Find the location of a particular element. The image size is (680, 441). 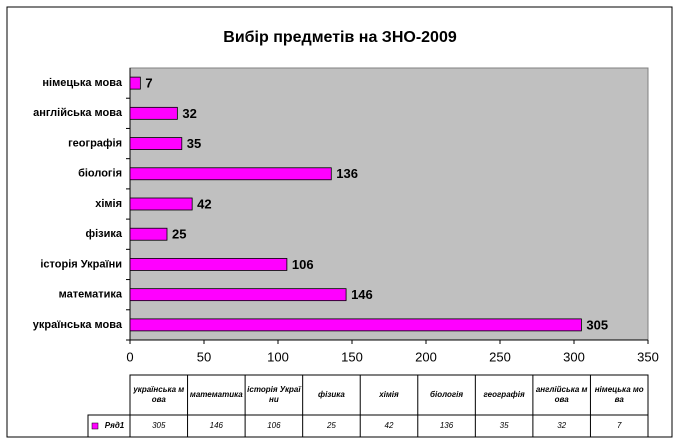

x-tick-label: 350 is located at coordinates (648, 356).